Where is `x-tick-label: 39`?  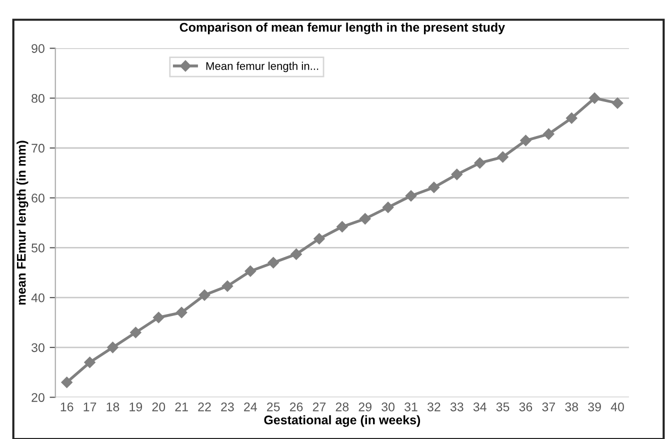
x-tick-label: 39 is located at coordinates (594, 407).